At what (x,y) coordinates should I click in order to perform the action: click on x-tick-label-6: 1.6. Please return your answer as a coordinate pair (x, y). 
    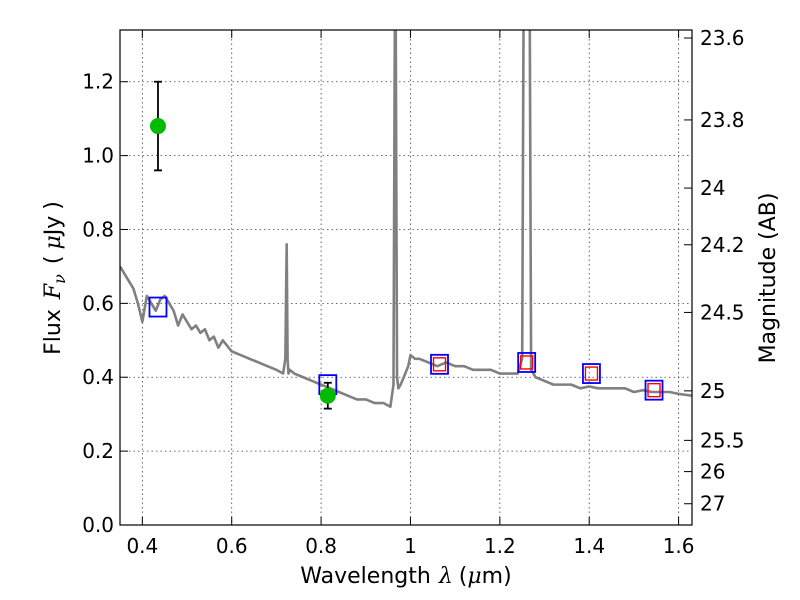
    Looking at the image, I should click on (679, 546).